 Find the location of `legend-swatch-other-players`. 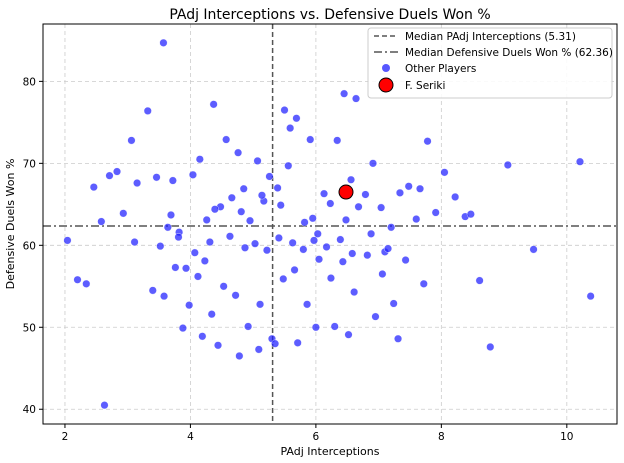

legend-swatch-other-players is located at coordinates (386, 68).